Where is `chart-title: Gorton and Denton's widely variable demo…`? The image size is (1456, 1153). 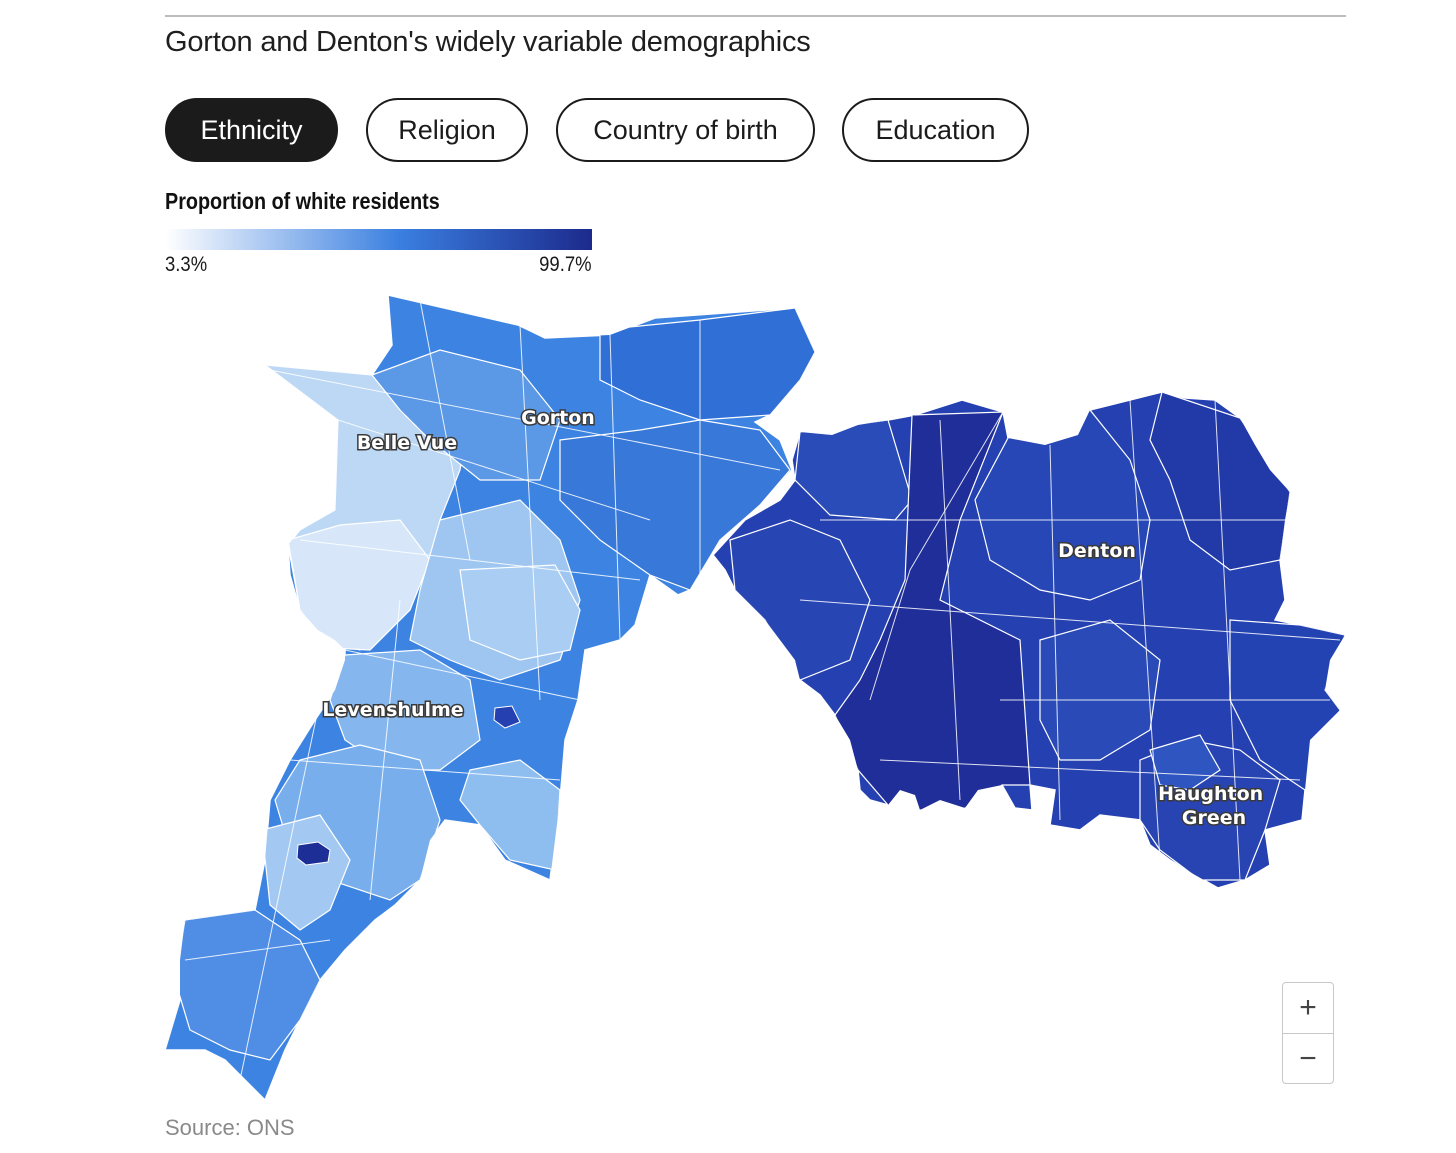
chart-title: Gorton and Denton's widely variable demo… is located at coordinates (488, 42).